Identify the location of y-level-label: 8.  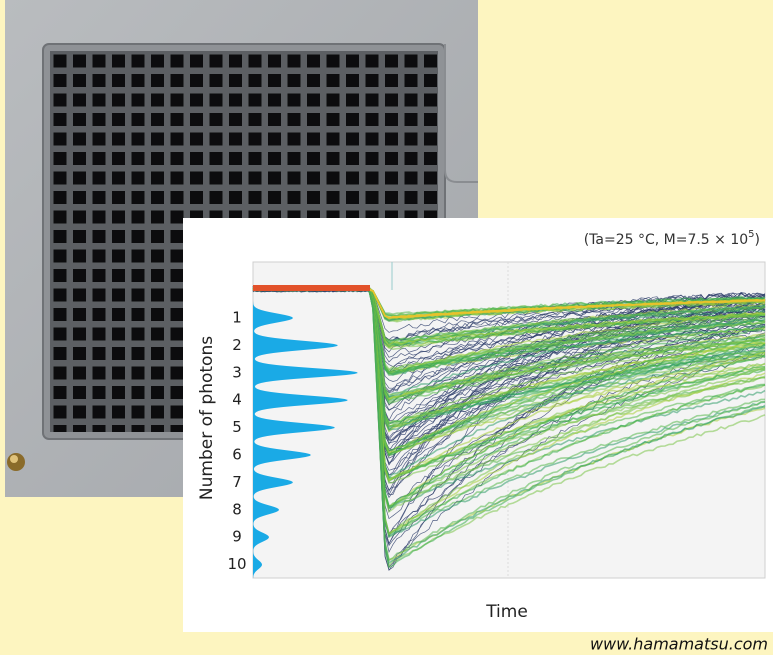
(237, 509).